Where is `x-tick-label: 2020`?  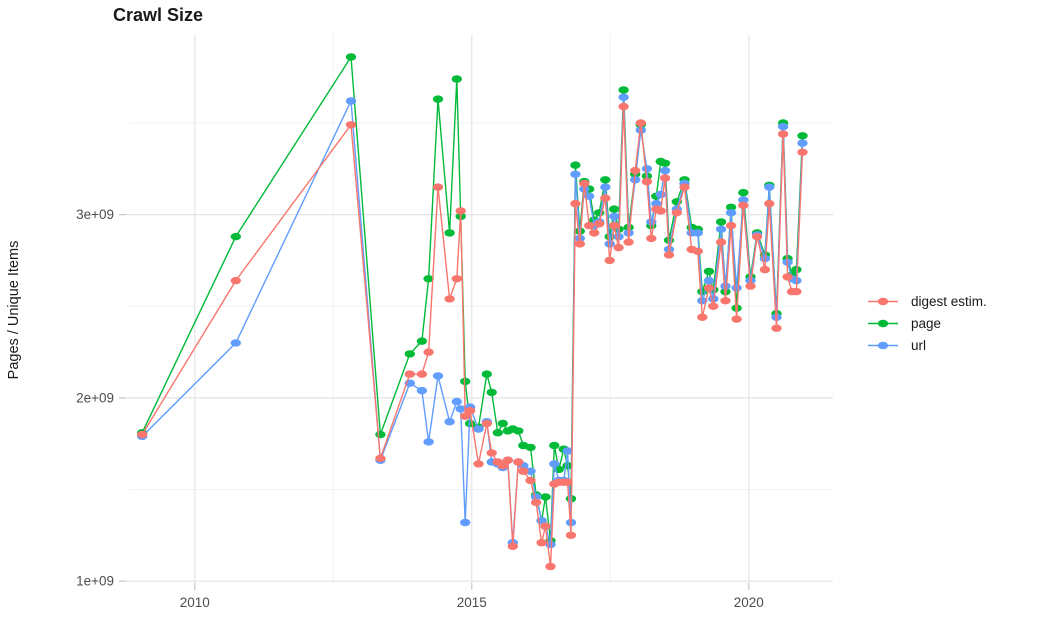 x-tick-label: 2020 is located at coordinates (749, 602).